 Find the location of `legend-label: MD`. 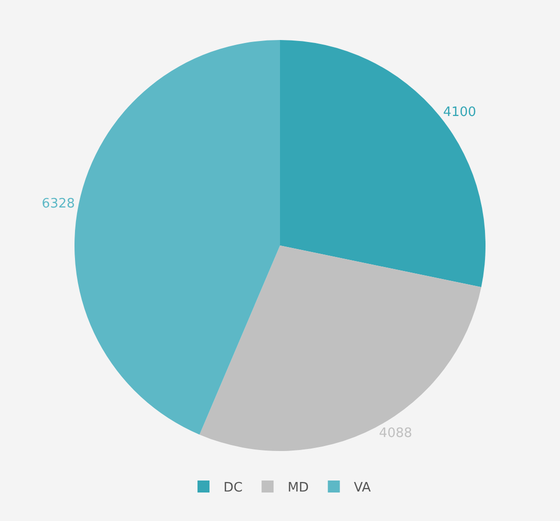

legend-label: MD is located at coordinates (298, 488).